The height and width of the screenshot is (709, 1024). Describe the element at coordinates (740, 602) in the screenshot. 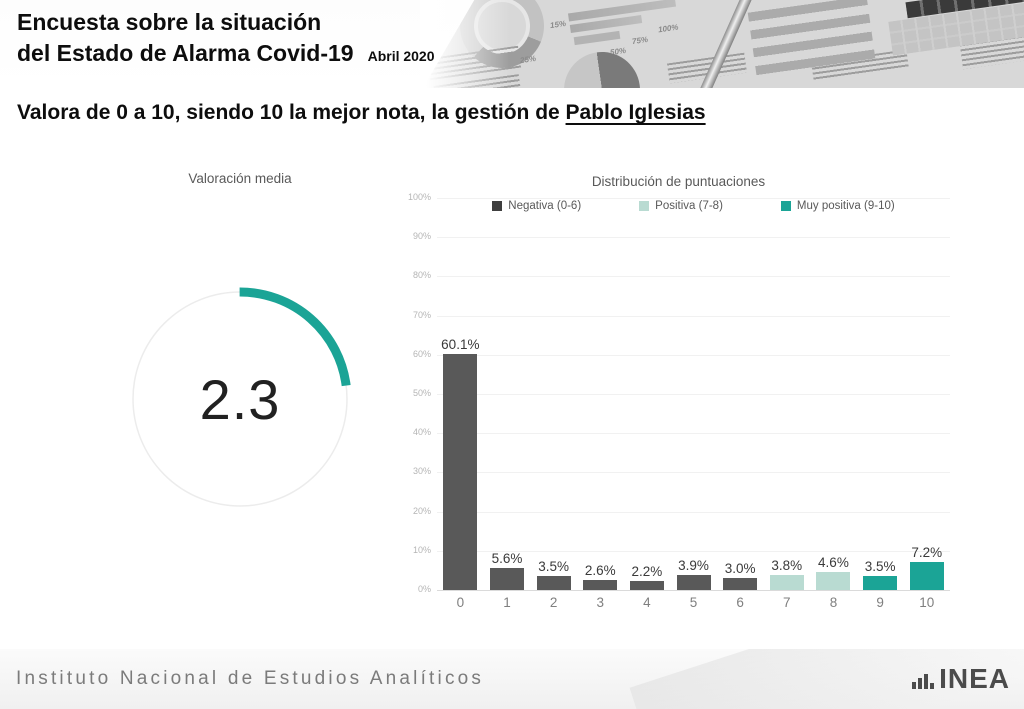

I see `x-axis-label: 6` at that location.